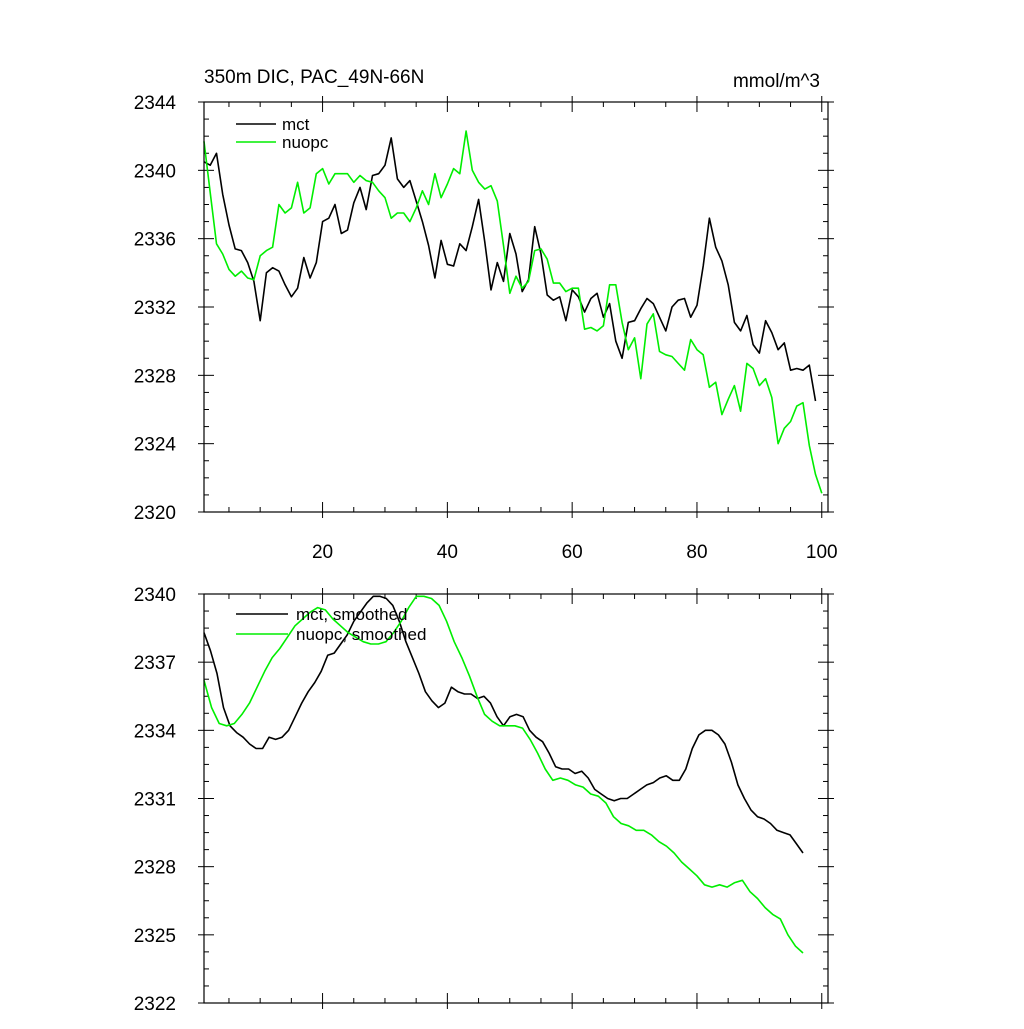 Image resolution: width=1024 pixels, height=1029 pixels. What do you see at coordinates (296, 124) in the screenshot?
I see `legend-mct-label: mct` at bounding box center [296, 124].